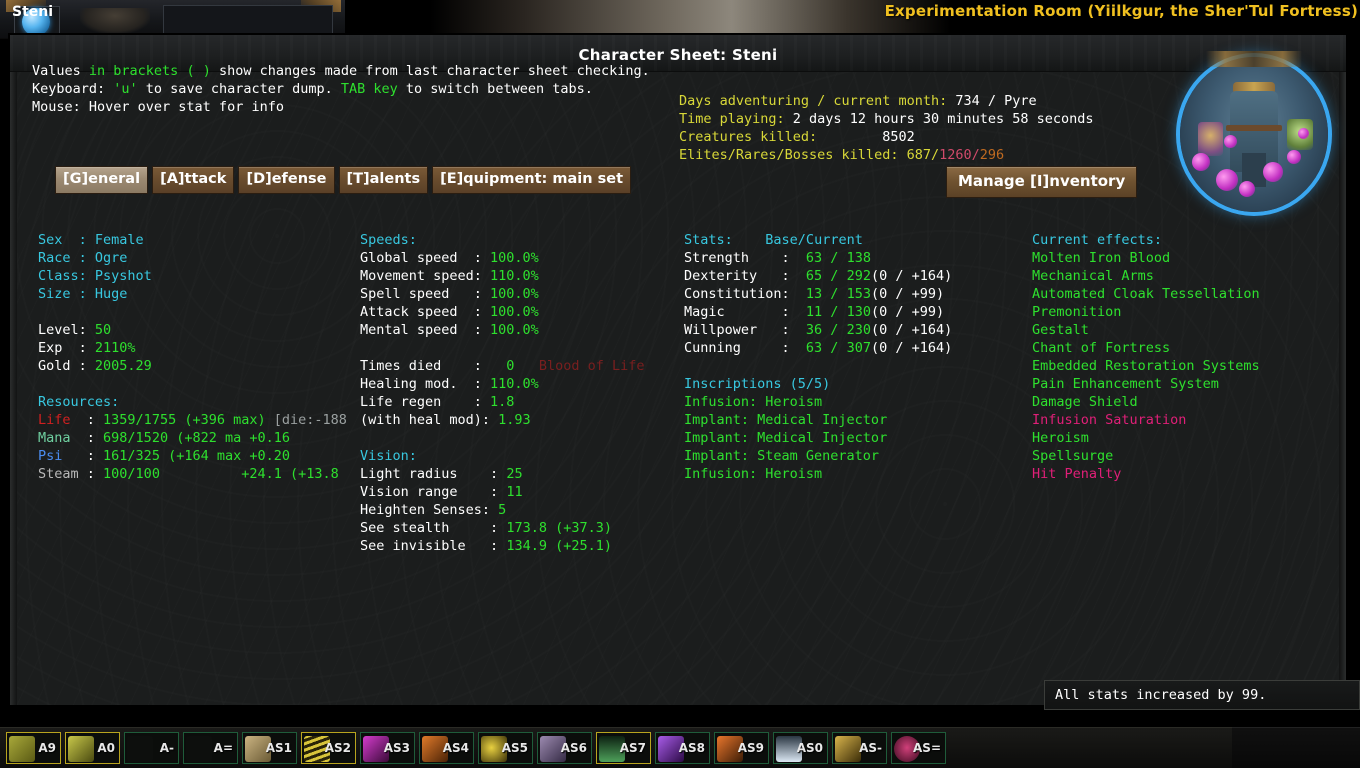 The width and height of the screenshot is (1360, 768). What do you see at coordinates (286, 180) in the screenshot?
I see `tab-defense: [D]efense` at bounding box center [286, 180].